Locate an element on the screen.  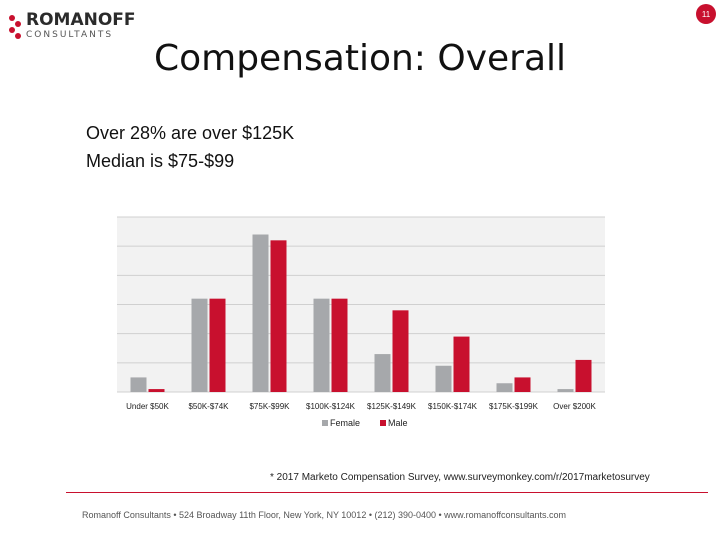
logo-name: ROMANOFF is located at coordinates (81, 20).